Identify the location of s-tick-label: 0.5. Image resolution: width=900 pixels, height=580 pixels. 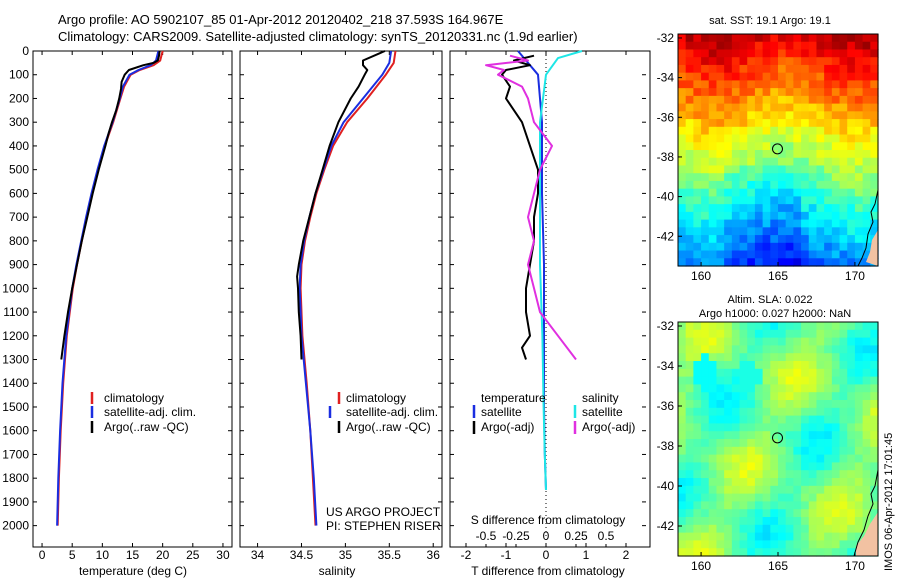
(606, 536).